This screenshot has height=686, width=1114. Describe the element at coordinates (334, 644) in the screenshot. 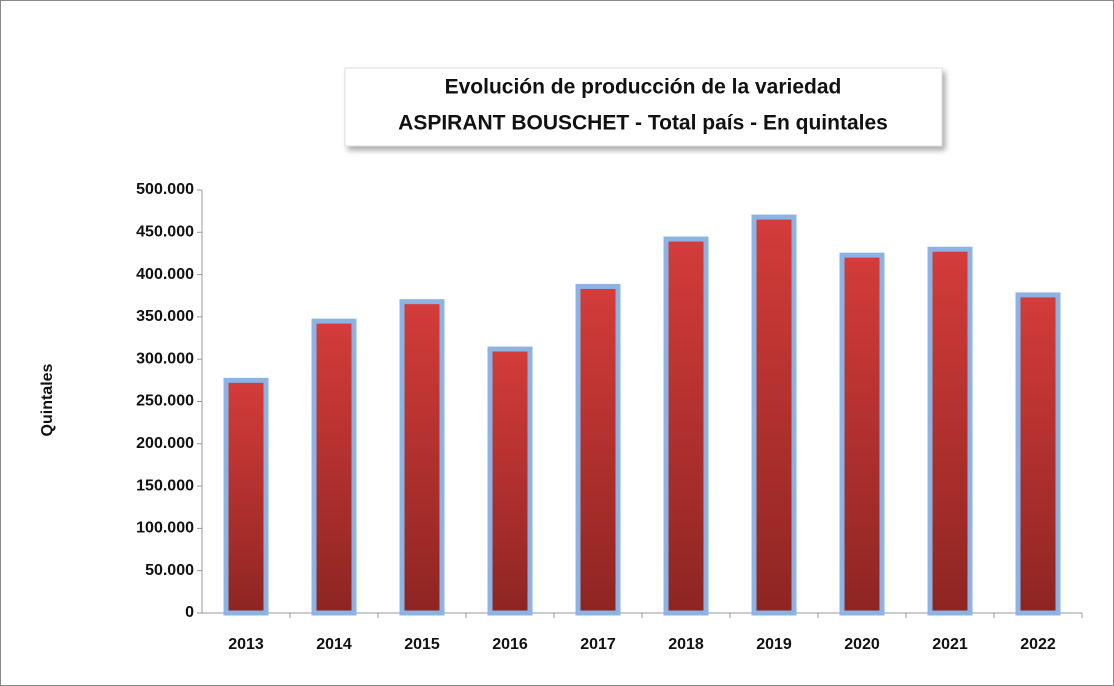

I see `x-tick-label: 2014` at that location.